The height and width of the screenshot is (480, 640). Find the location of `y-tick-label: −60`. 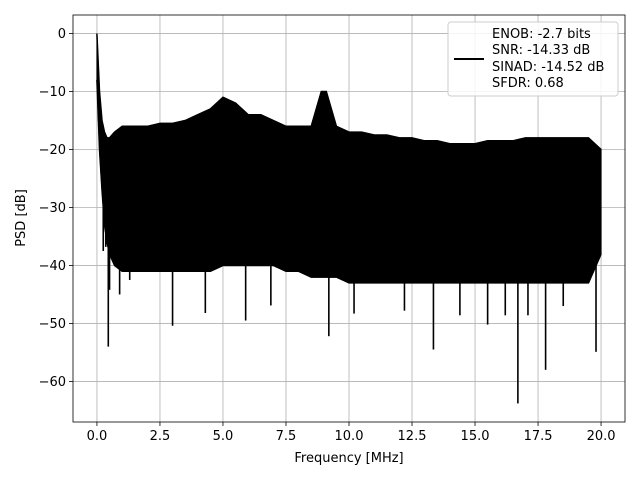

y-tick-label: −60 is located at coordinates (52, 382).